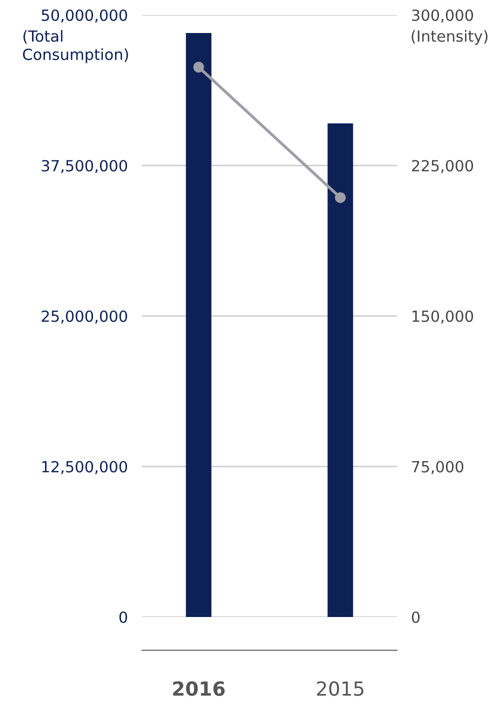 The image size is (490, 713). Describe the element at coordinates (123, 617) in the screenshot. I see `y-tick-label: 0` at that location.